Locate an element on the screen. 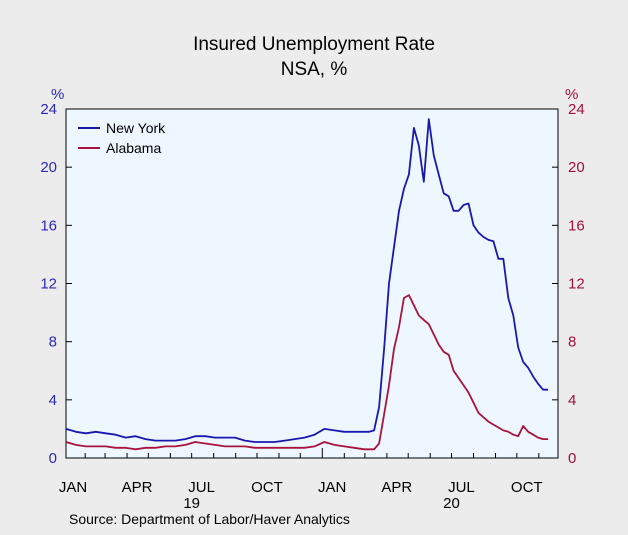  legend: New York Alabama is located at coordinates (122, 138).